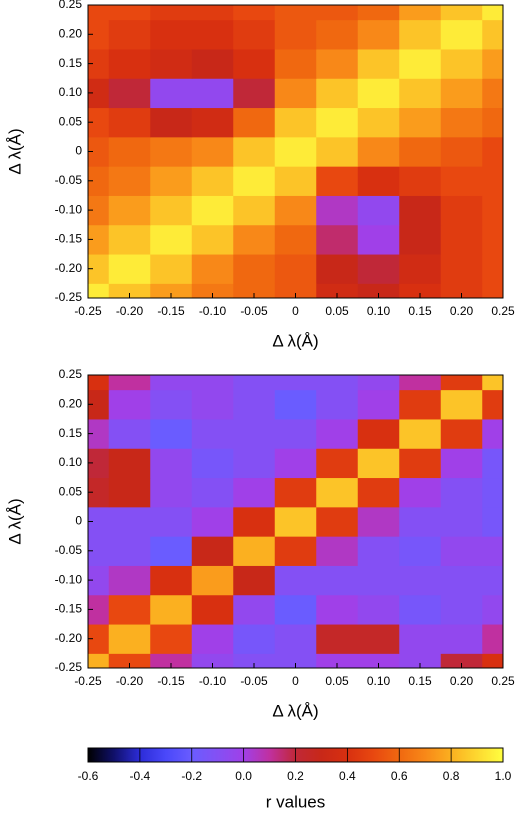 This screenshot has width=524, height=817. I want to click on colorbar-tick-label: -0.4, so click(140, 776).